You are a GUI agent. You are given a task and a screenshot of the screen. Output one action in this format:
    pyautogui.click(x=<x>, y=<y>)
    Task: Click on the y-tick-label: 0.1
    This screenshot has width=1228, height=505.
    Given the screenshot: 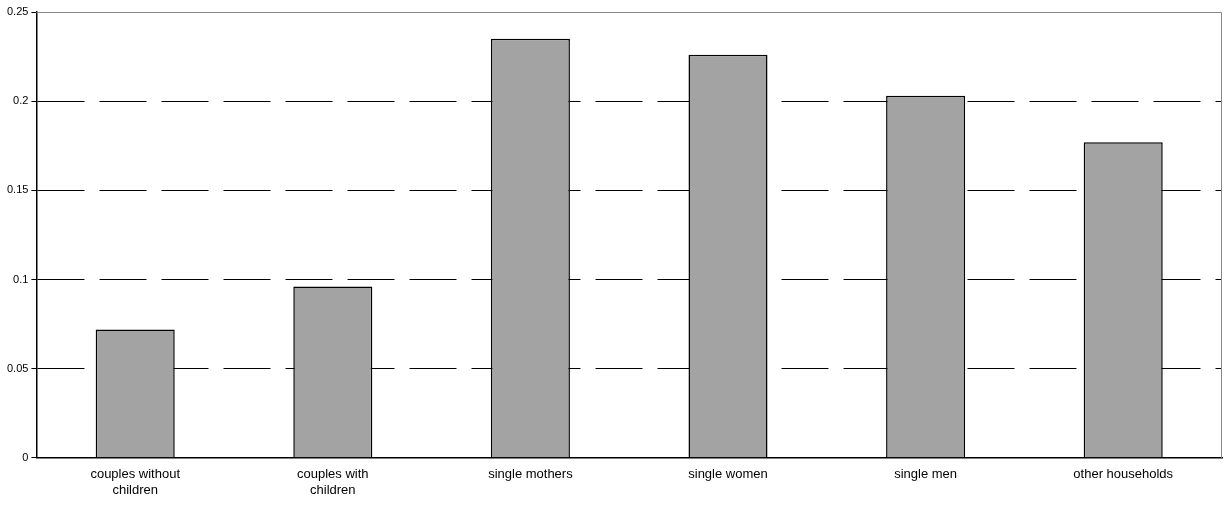 What is the action you would take?
    pyautogui.click(x=21, y=278)
    